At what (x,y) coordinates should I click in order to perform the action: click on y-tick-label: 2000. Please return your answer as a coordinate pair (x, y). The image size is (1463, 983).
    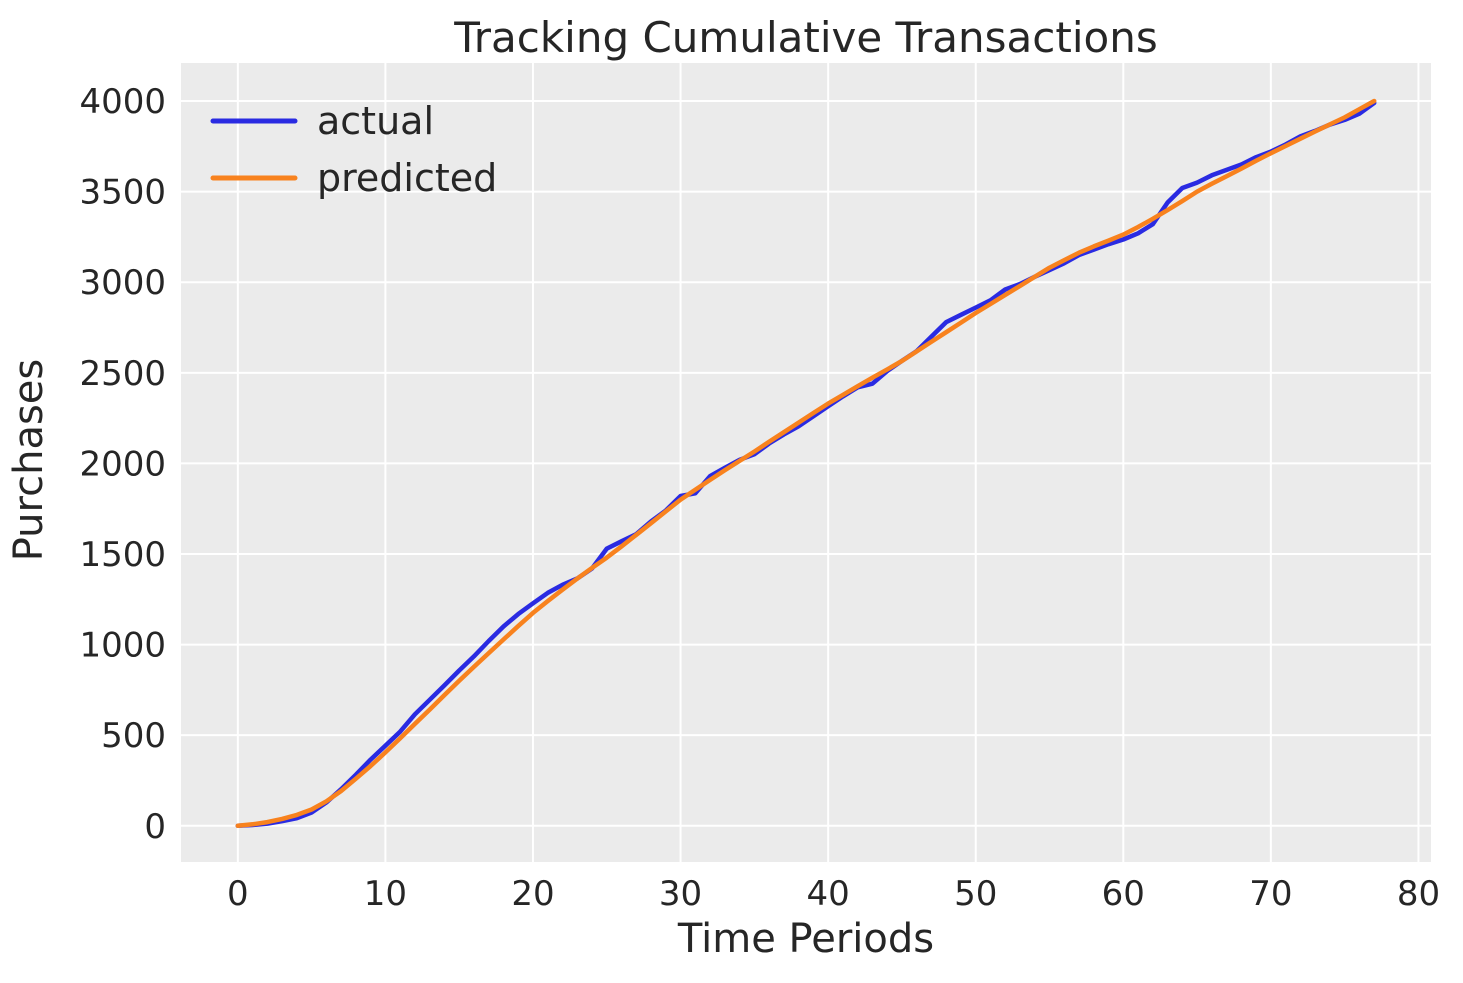
    Looking at the image, I should click on (122, 464).